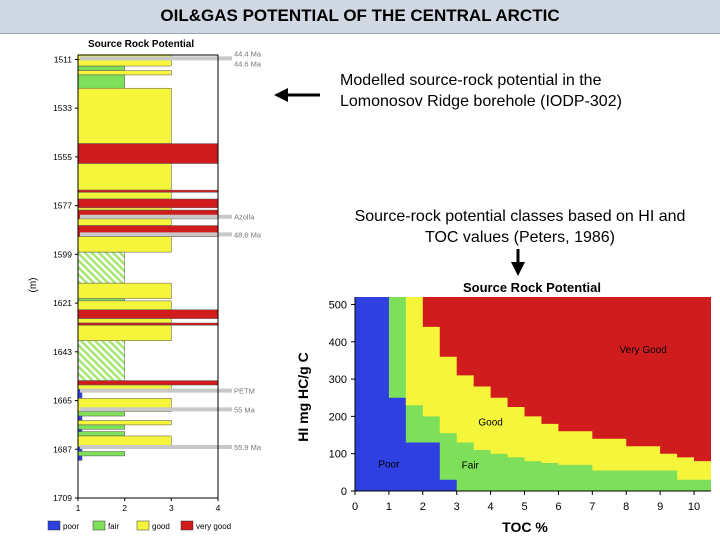 The height and width of the screenshot is (540, 720). What do you see at coordinates (338, 343) in the screenshot?
I see `hi-toc-y-tick-label: 400` at bounding box center [338, 343].